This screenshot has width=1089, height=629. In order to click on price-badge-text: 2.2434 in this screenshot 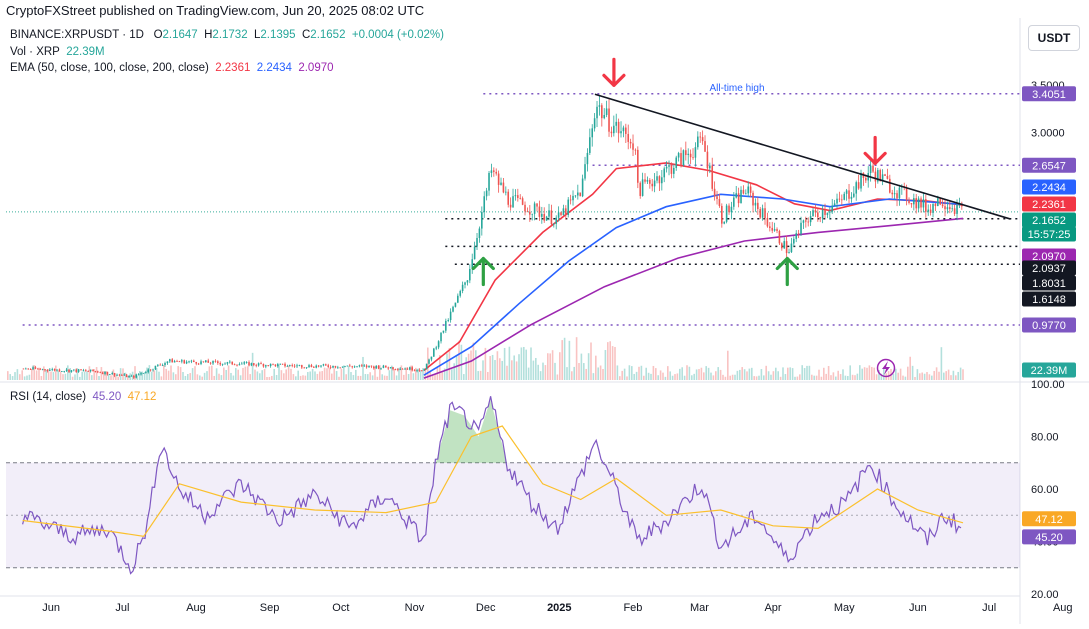, I will do `click(1049, 188)`.